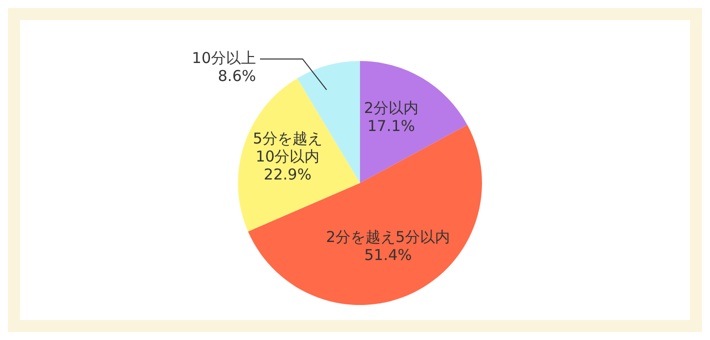 The height and width of the screenshot is (340, 710). Describe the element at coordinates (288, 174) in the screenshot. I see `data-label: 22.9%` at that location.